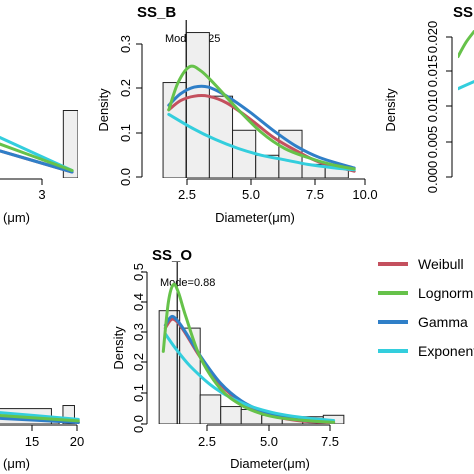 This screenshot has width=474, height=474. I want to click on legend: Weibull Lognorm Gamma Exponent, so click(426, 307).